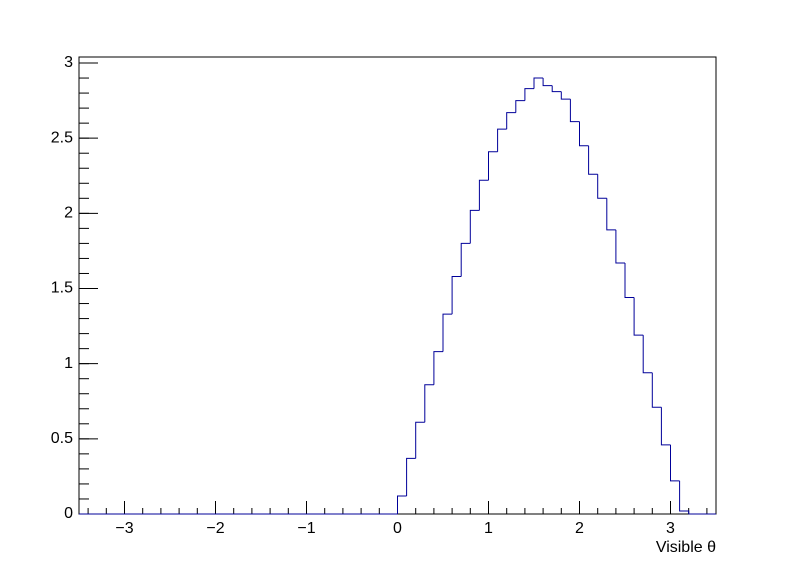 The image size is (796, 572). Describe the element at coordinates (62, 288) in the screenshot. I see `y-tick-label: 1.5` at that location.